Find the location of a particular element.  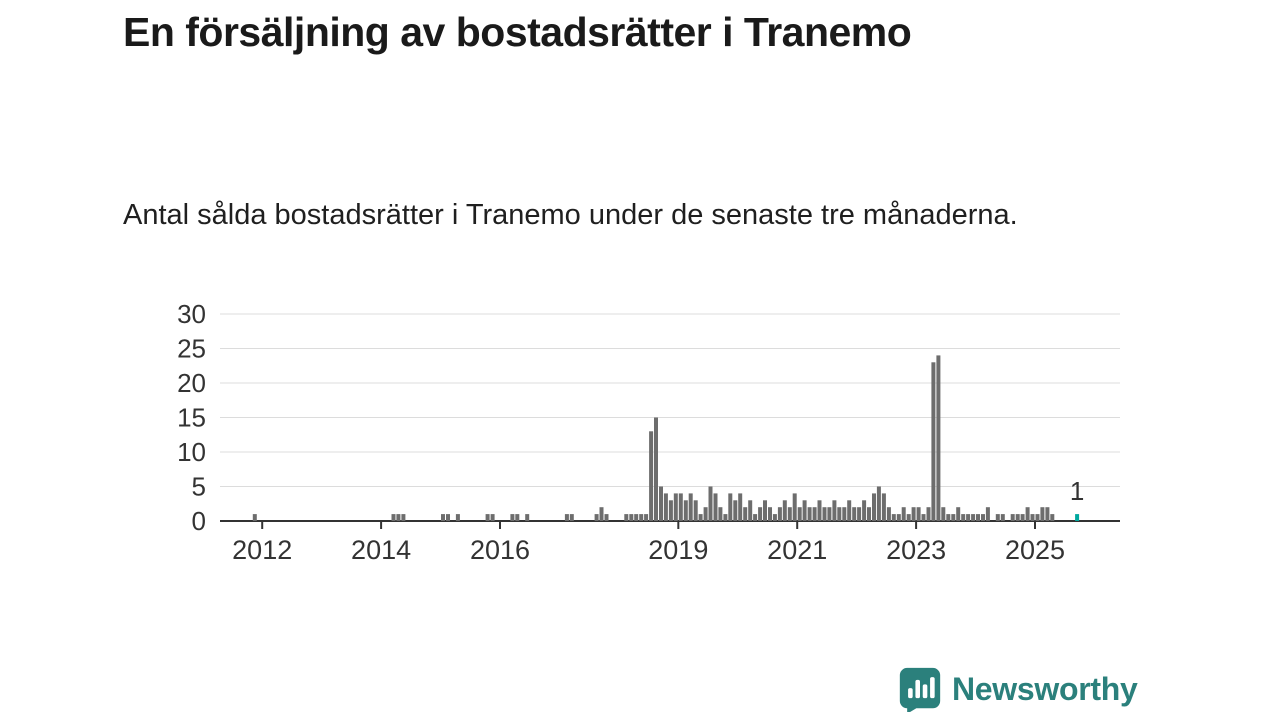

x-tick-label: 2014 is located at coordinates (381, 550).